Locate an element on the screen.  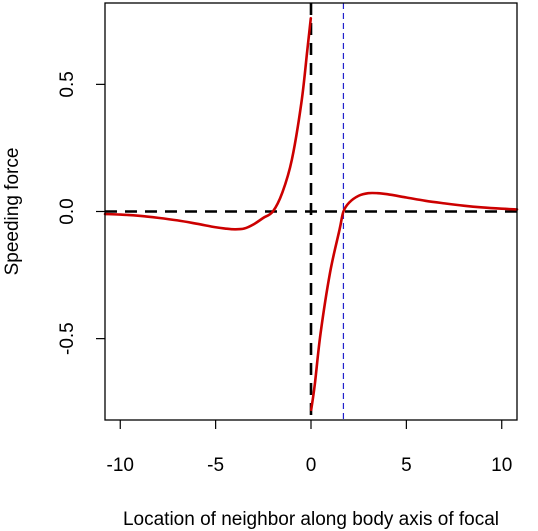
x-tick-label: -10 is located at coordinates (120, 465).